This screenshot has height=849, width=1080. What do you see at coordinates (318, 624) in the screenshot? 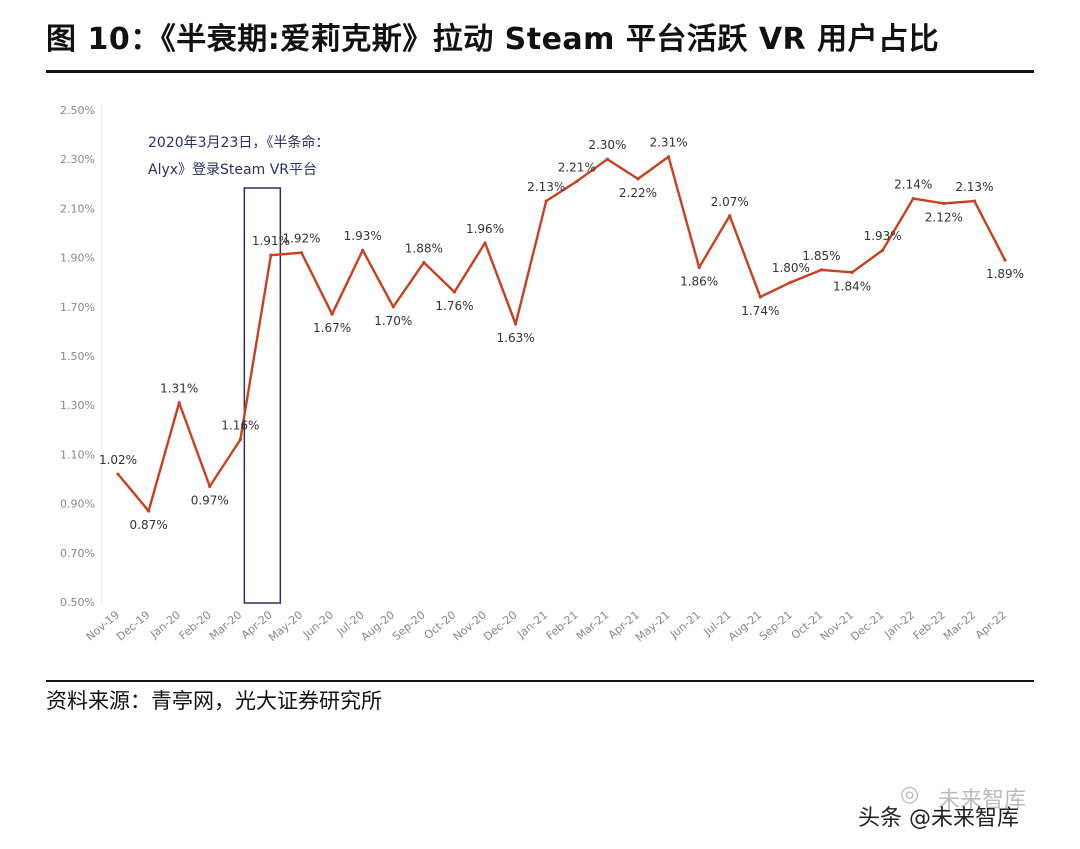
I see `x-tick-label: Jun-20` at bounding box center [318, 624].